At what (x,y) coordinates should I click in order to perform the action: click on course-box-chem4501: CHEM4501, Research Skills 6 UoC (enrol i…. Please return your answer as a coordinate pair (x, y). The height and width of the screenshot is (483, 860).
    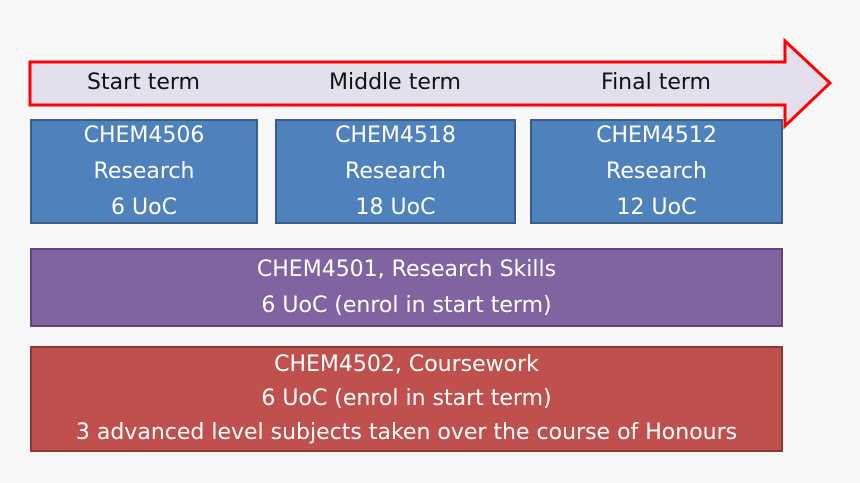
    Looking at the image, I should click on (406, 287).